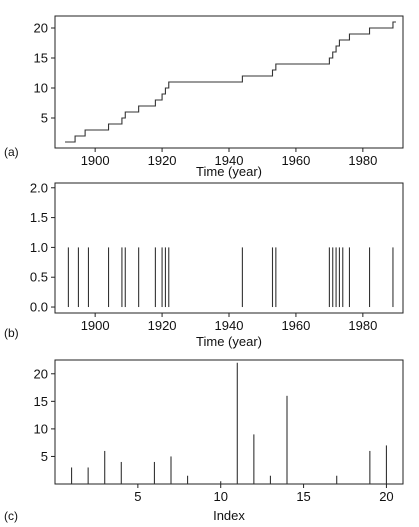 The width and height of the screenshot is (419, 527). I want to click on panel-b-spikes, so click(230, 277).